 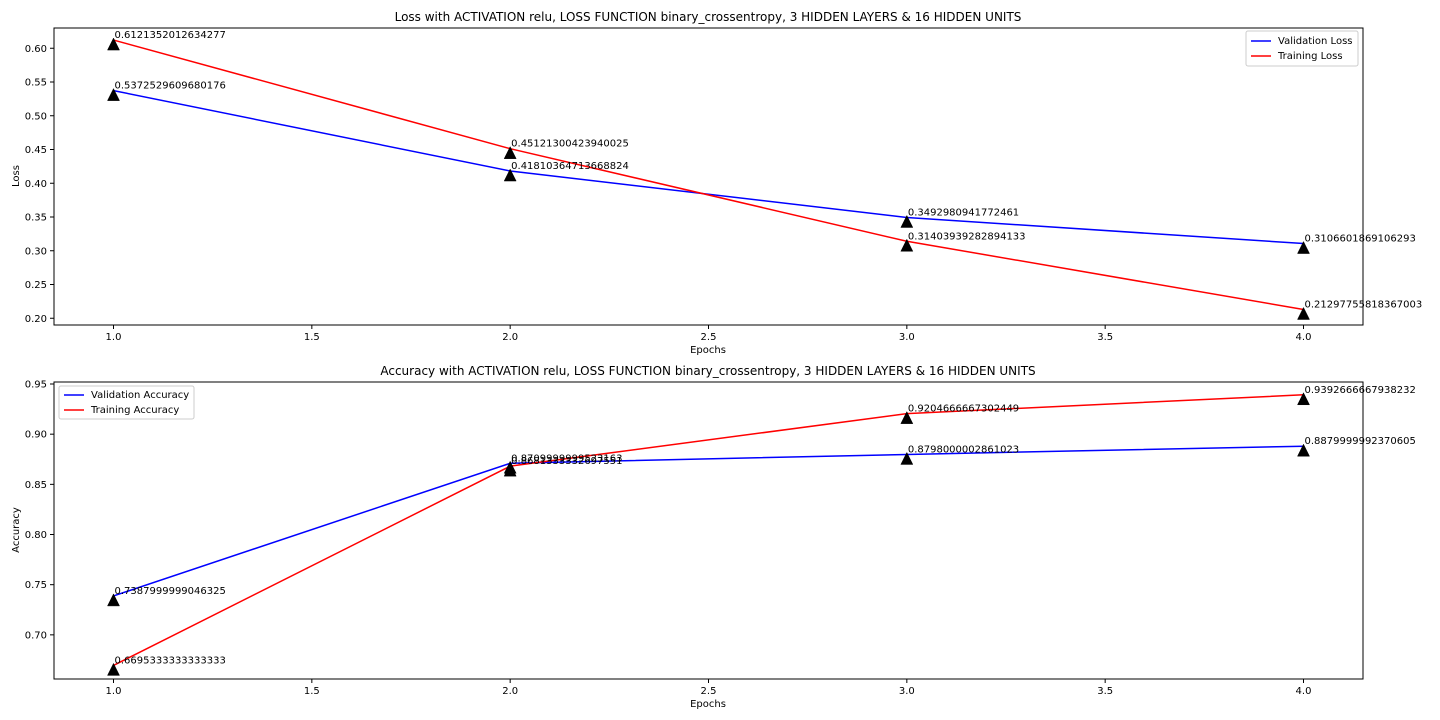 I want to click on legend-label-validation-accuracy: Validation Accuracy, so click(x=140, y=395).